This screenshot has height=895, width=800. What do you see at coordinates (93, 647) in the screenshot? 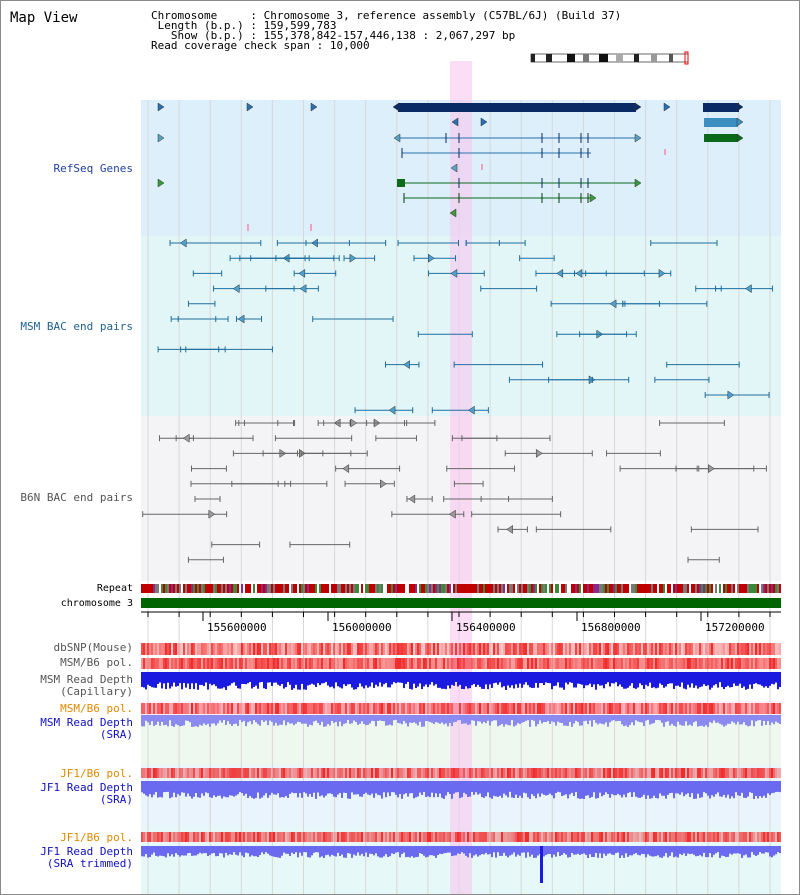
I see `dbsnp-track-label: dbSNP(Mouse)` at bounding box center [93, 647].